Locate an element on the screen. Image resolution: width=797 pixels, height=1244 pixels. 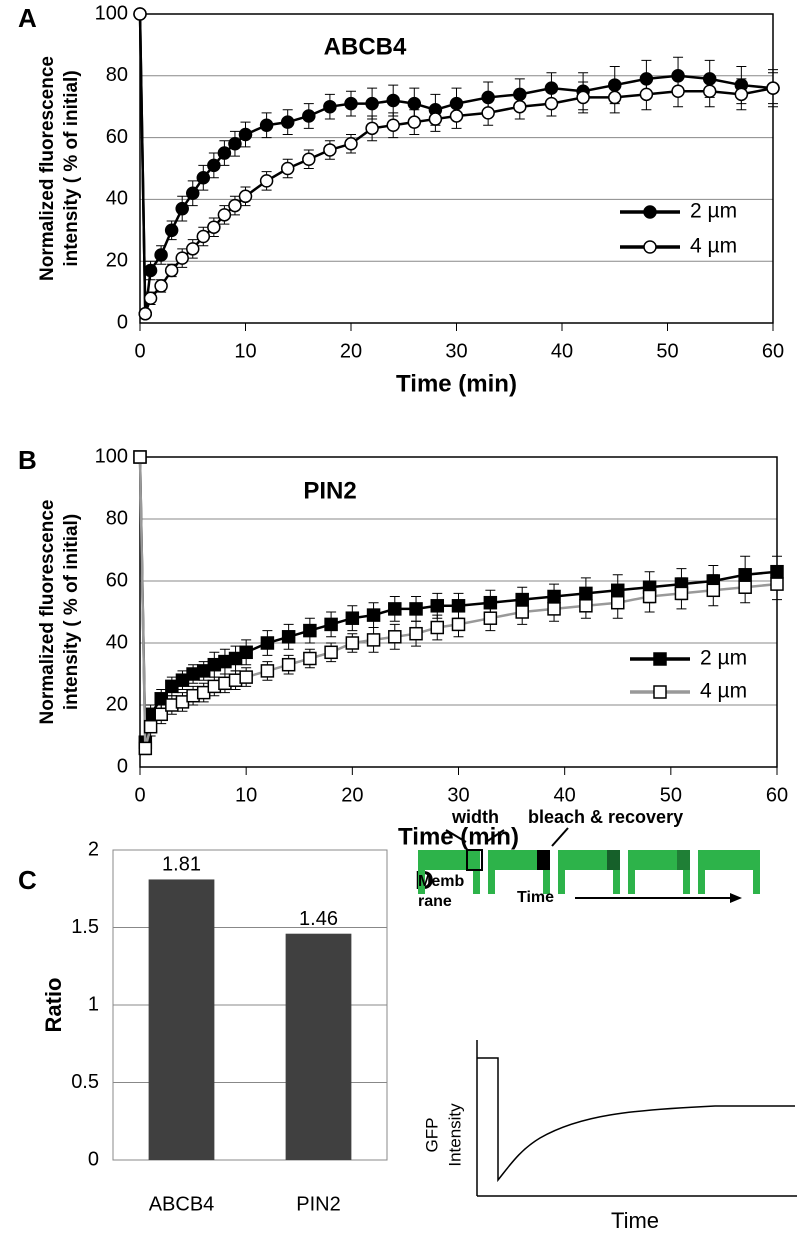
y-tick-label: 100 is located at coordinates (111, 13).